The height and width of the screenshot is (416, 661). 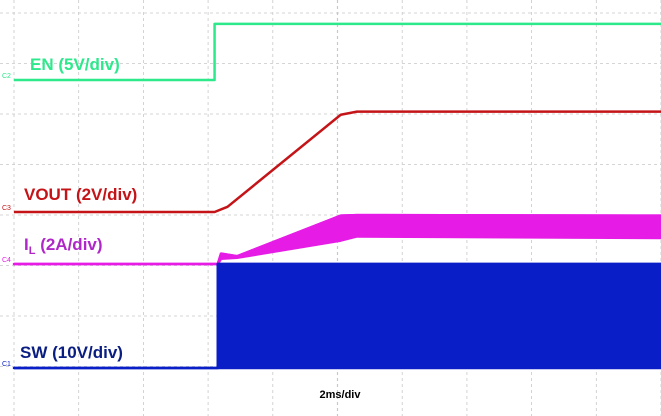 What do you see at coordinates (6, 364) in the screenshot?
I see `channel-marker-c1: C1` at bounding box center [6, 364].